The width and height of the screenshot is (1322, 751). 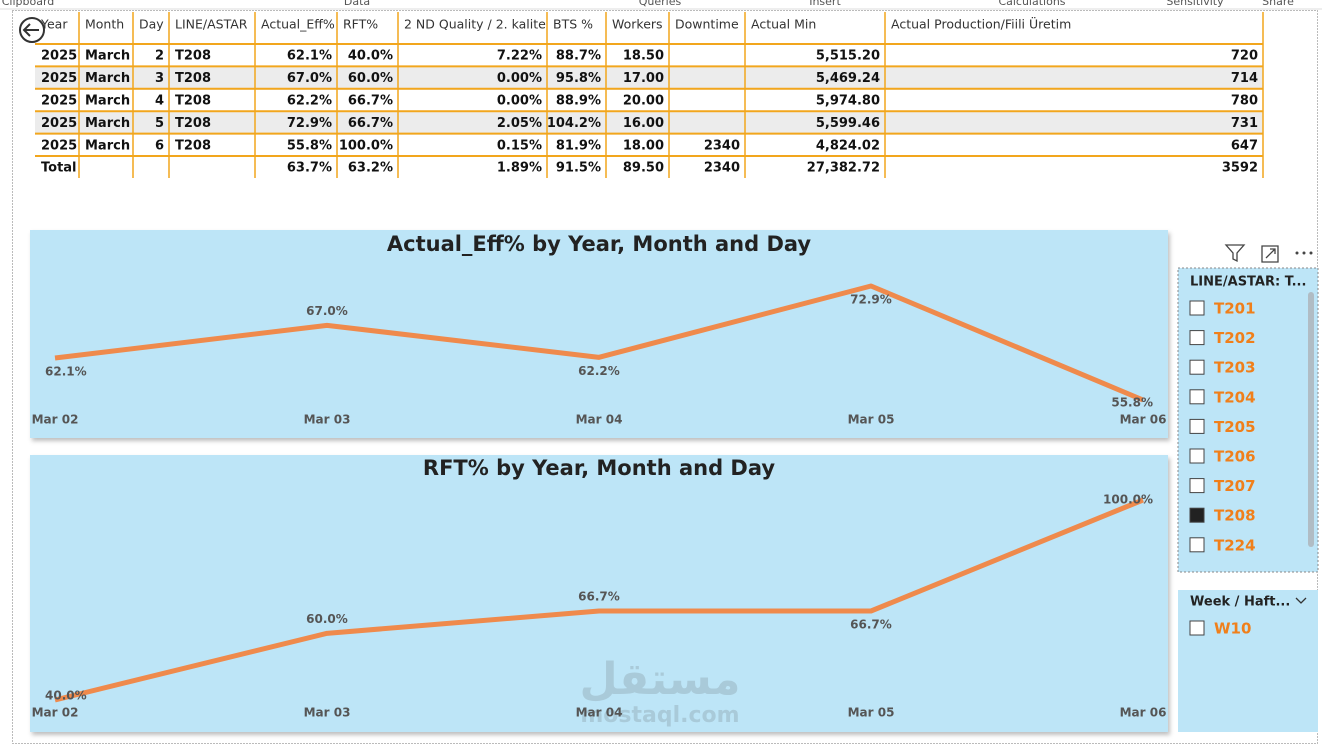 I want to click on column-header: Day, so click(x=151, y=24).